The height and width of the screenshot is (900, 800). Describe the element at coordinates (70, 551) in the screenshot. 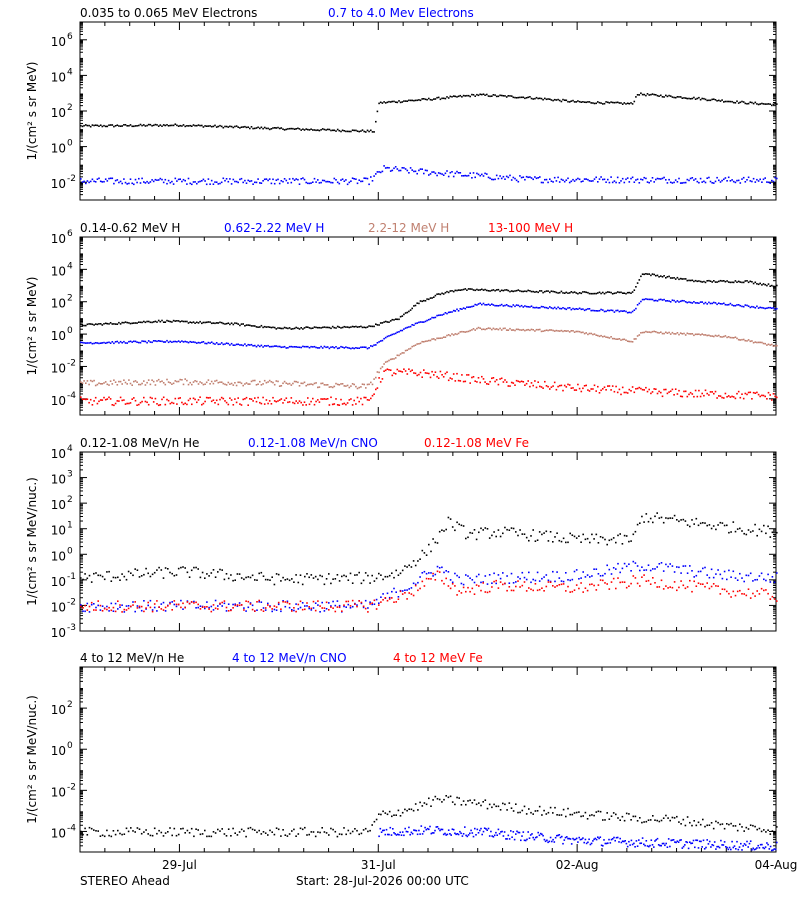

I see `y-tick-exponent: 0` at that location.